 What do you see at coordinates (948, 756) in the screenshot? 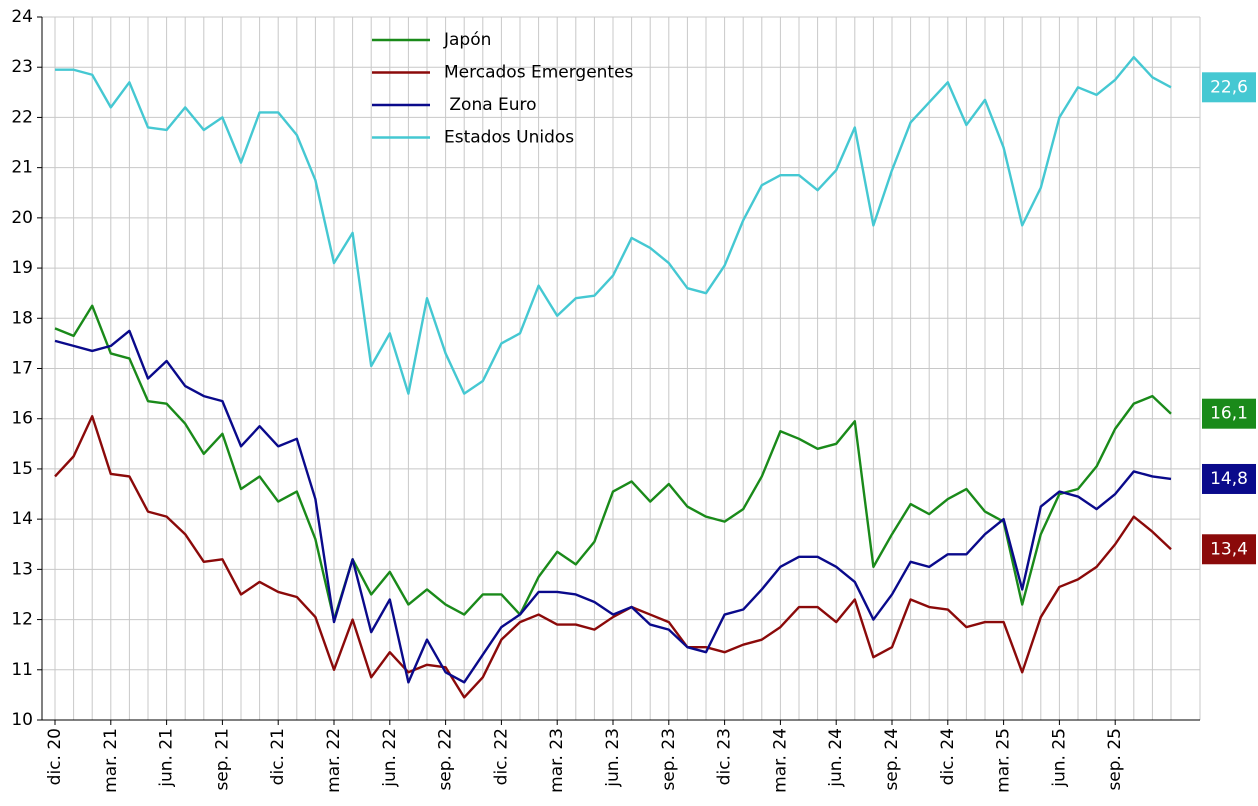
I see `x-tick-label: dic. 24` at bounding box center [948, 756].